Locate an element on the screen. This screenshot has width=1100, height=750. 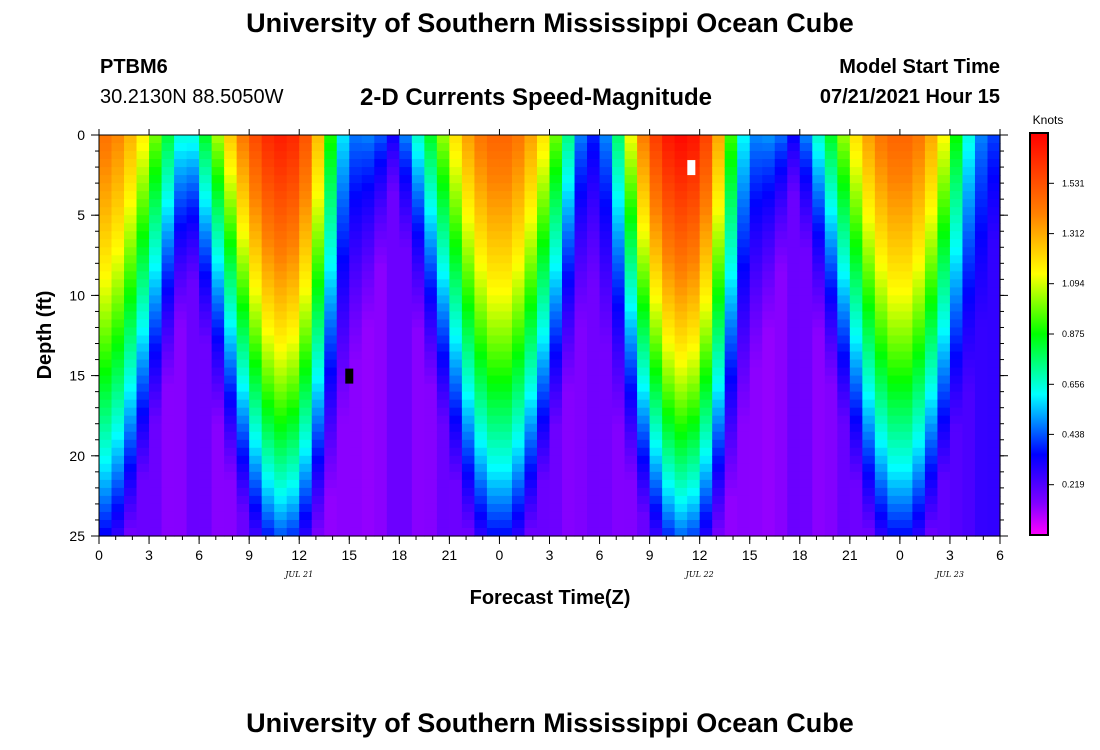
x-date-label: JUL 22 is located at coordinates (699, 574).